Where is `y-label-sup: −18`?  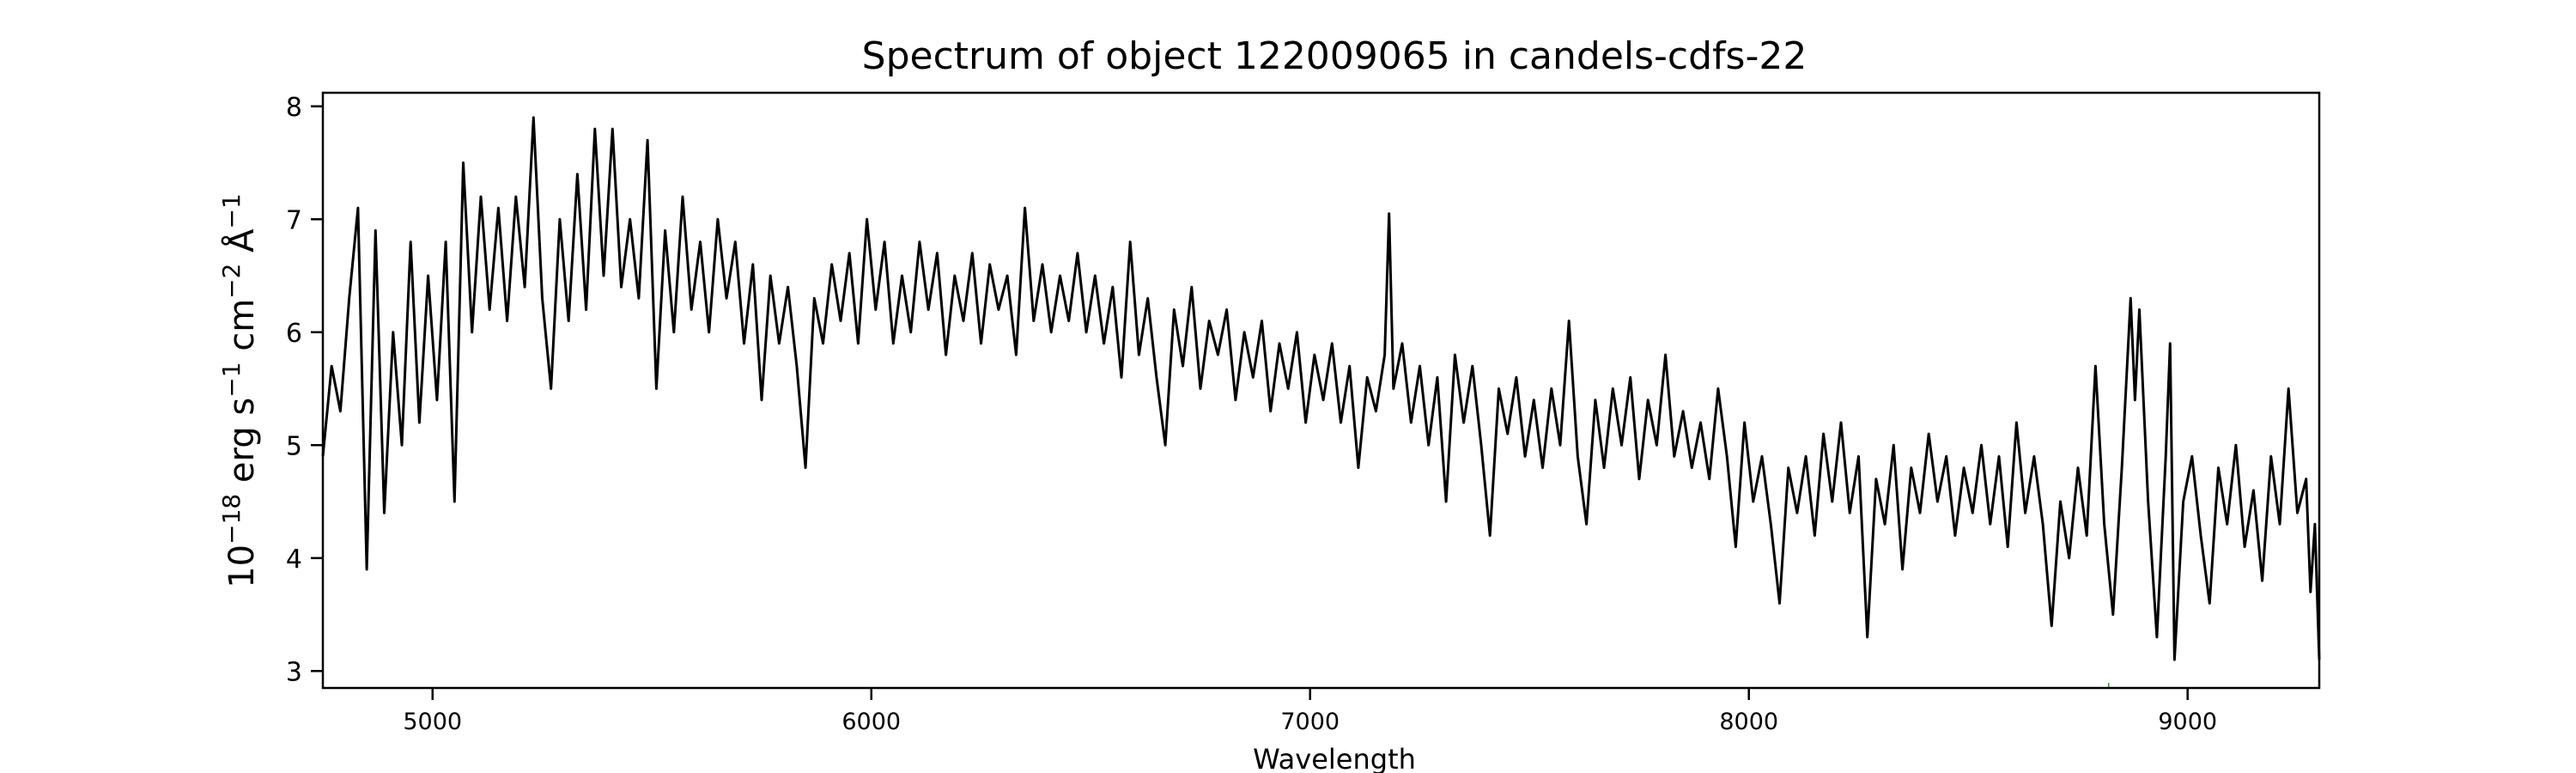
y-label-sup: −18 is located at coordinates (231, 519).